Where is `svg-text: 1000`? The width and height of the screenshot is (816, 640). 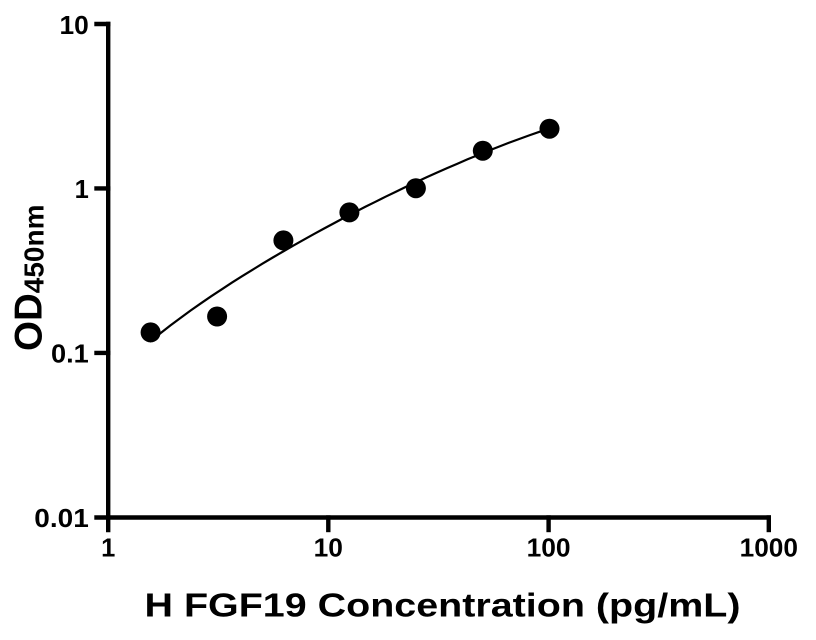 svg-text: 1000 is located at coordinates (769, 548).